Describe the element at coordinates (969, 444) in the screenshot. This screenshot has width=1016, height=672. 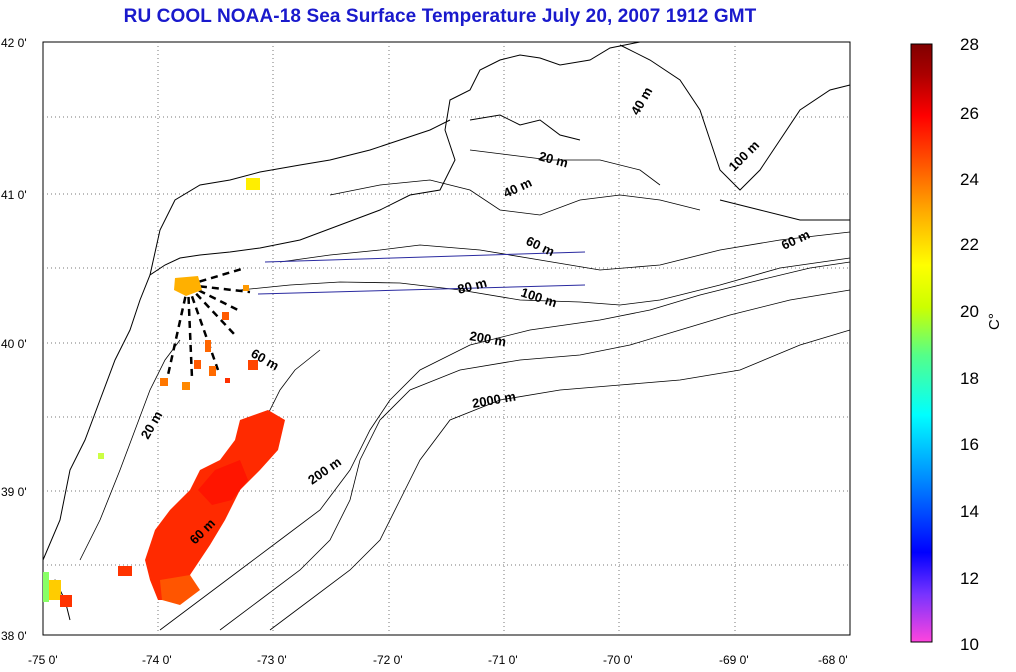
I see `colorbar-tick-label: 16` at that location.